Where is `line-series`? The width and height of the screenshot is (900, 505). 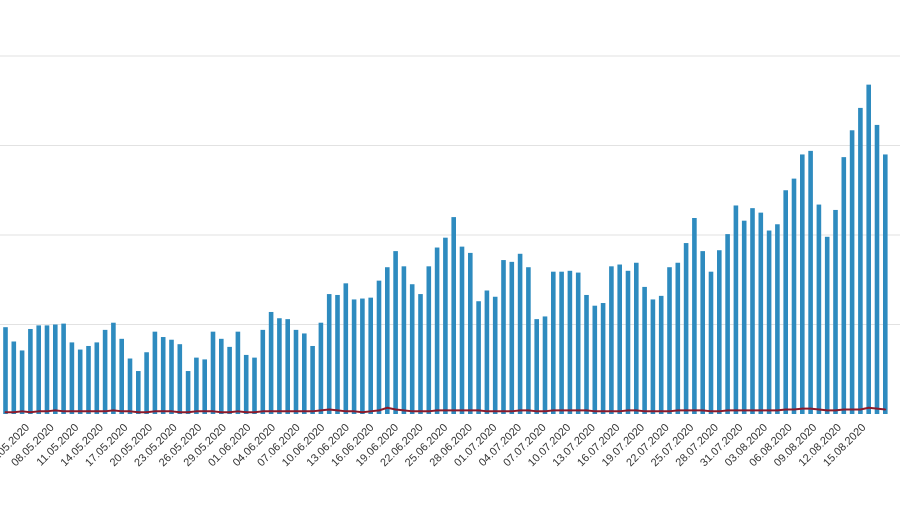 line-series is located at coordinates (445, 410).